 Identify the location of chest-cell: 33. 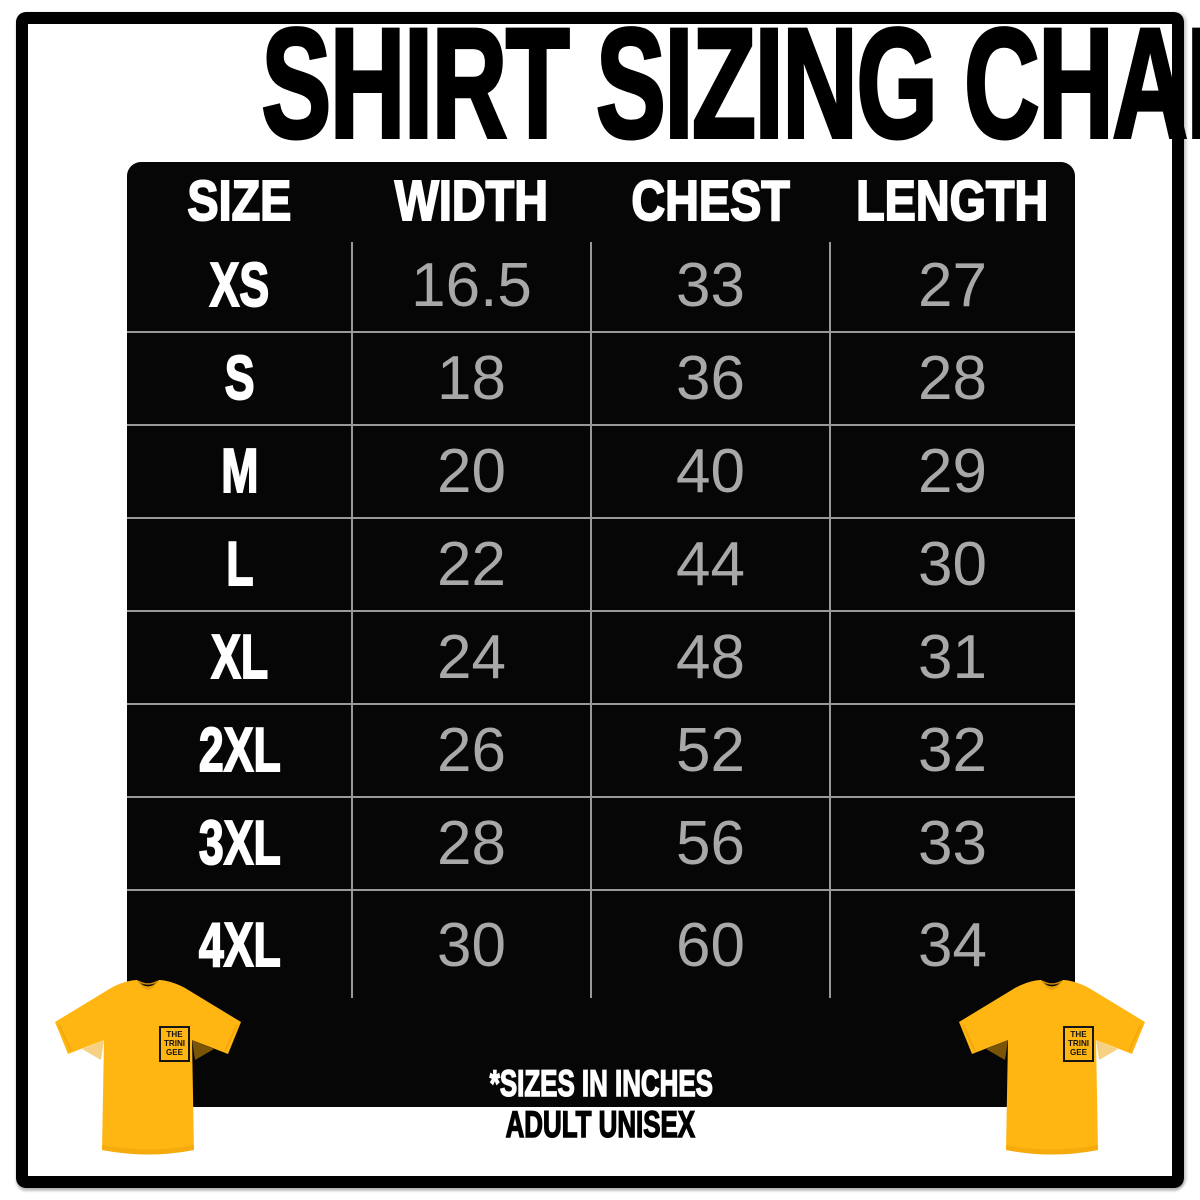
(710, 285).